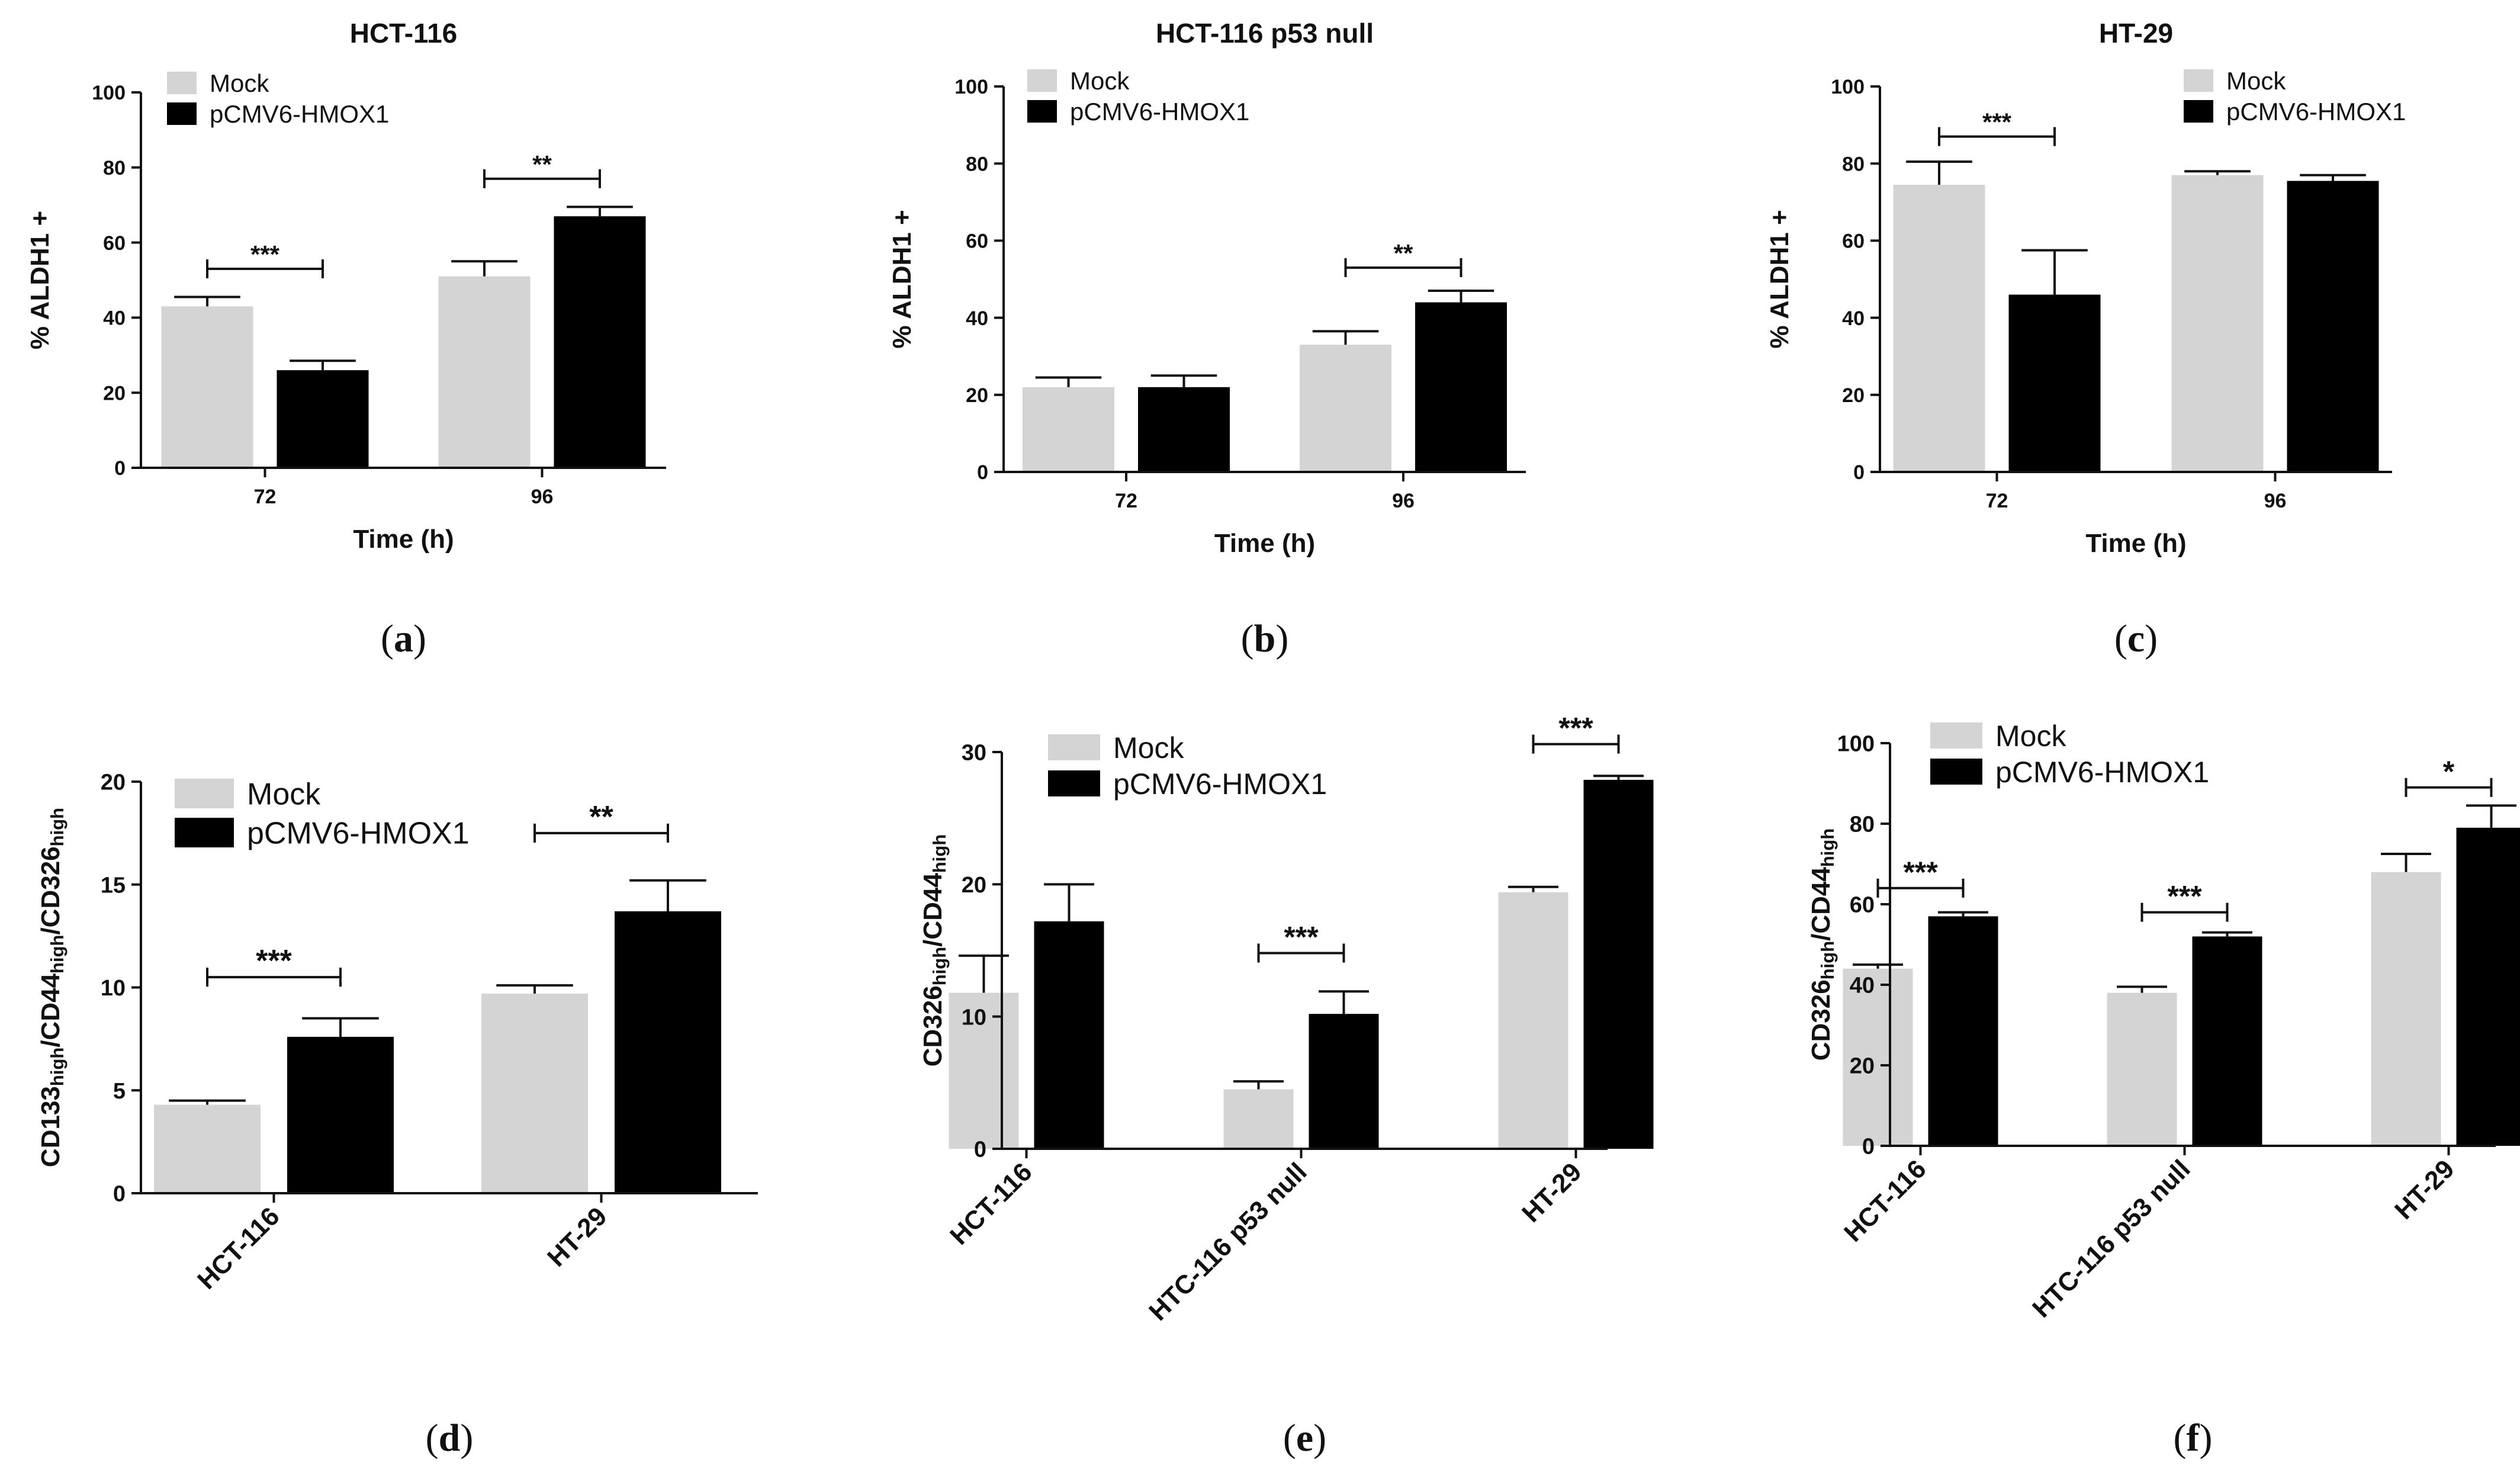  I want to click on panel-caption: (f), so click(2193, 1438).